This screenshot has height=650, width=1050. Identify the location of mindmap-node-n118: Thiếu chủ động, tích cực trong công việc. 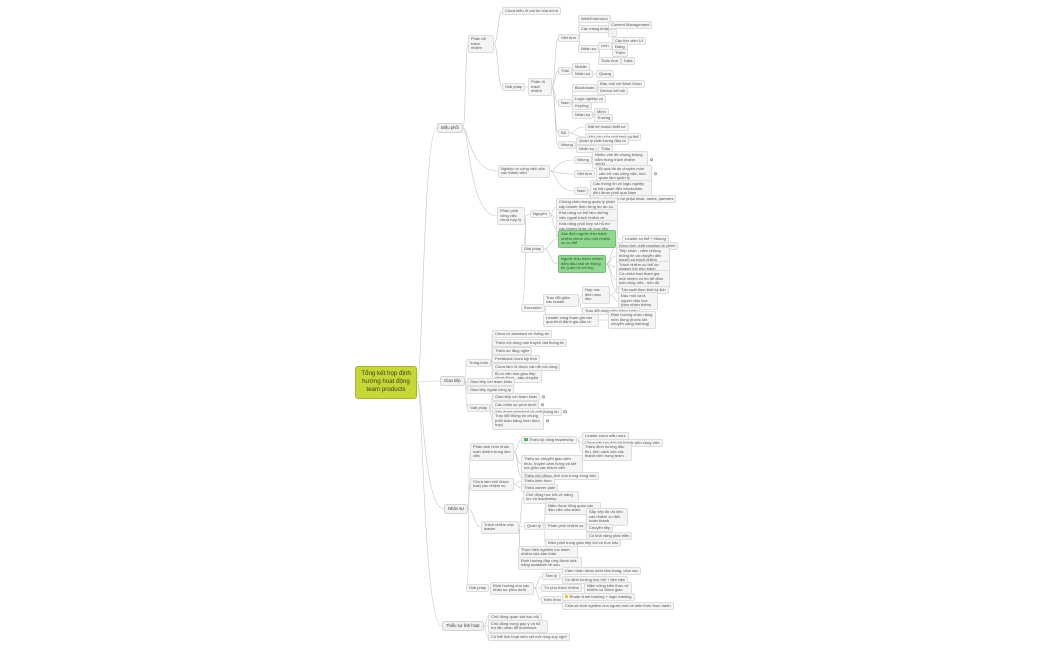
(560, 476).